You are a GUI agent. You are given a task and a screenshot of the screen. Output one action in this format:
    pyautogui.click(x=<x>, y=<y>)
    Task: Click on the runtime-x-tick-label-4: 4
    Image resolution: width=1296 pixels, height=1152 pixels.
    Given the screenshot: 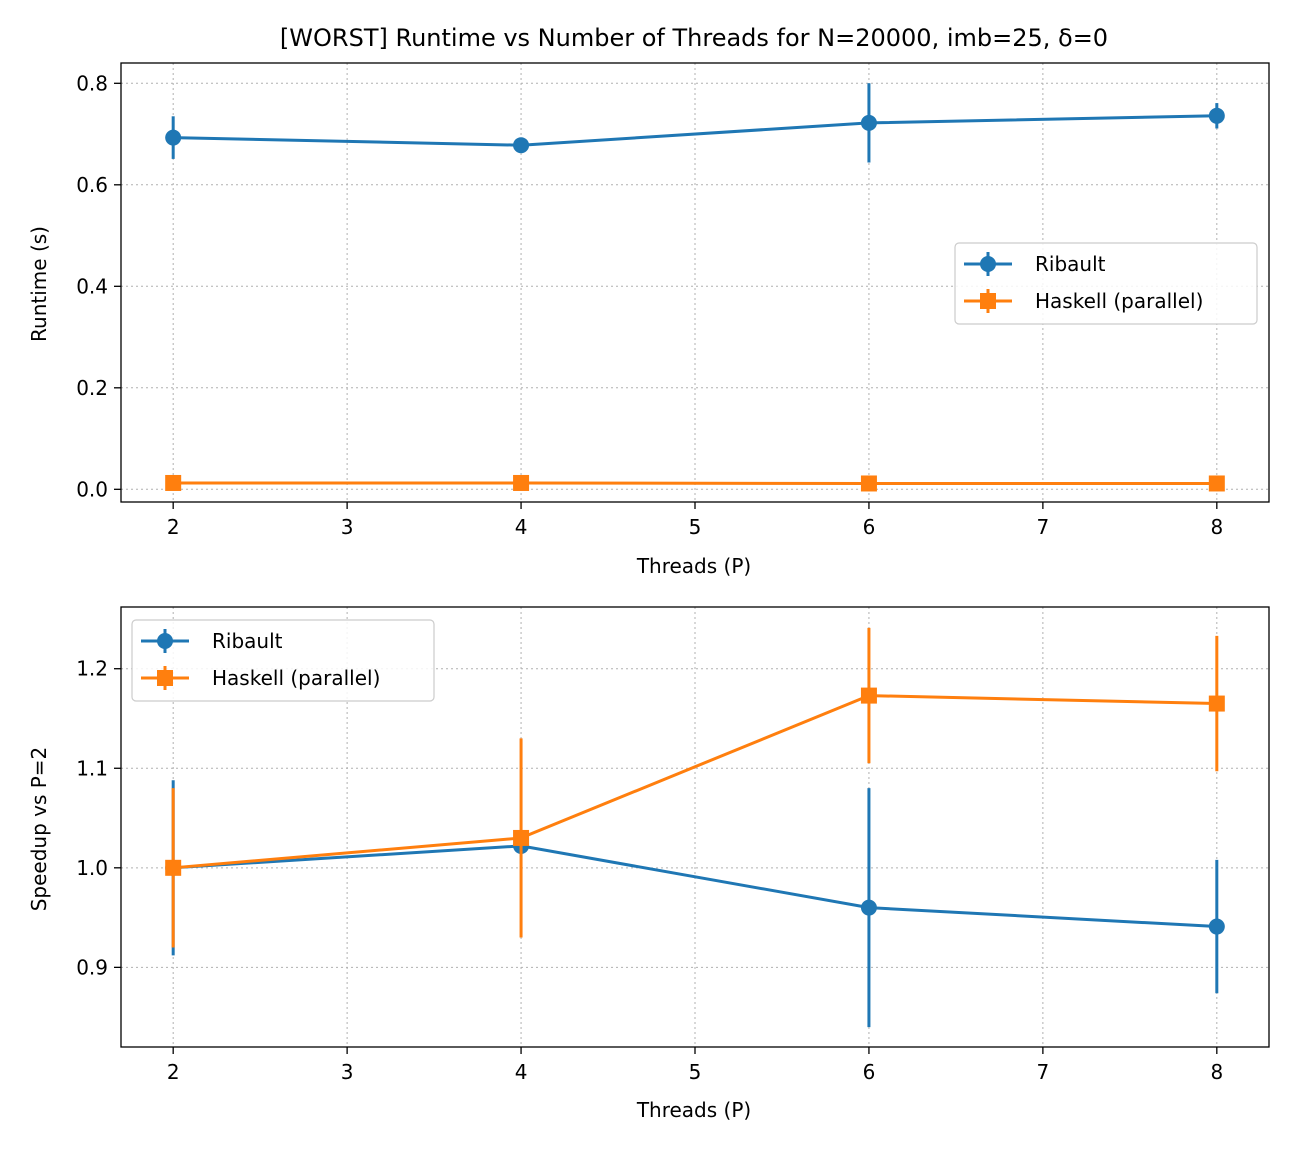 What is the action you would take?
    pyautogui.click(x=521, y=527)
    